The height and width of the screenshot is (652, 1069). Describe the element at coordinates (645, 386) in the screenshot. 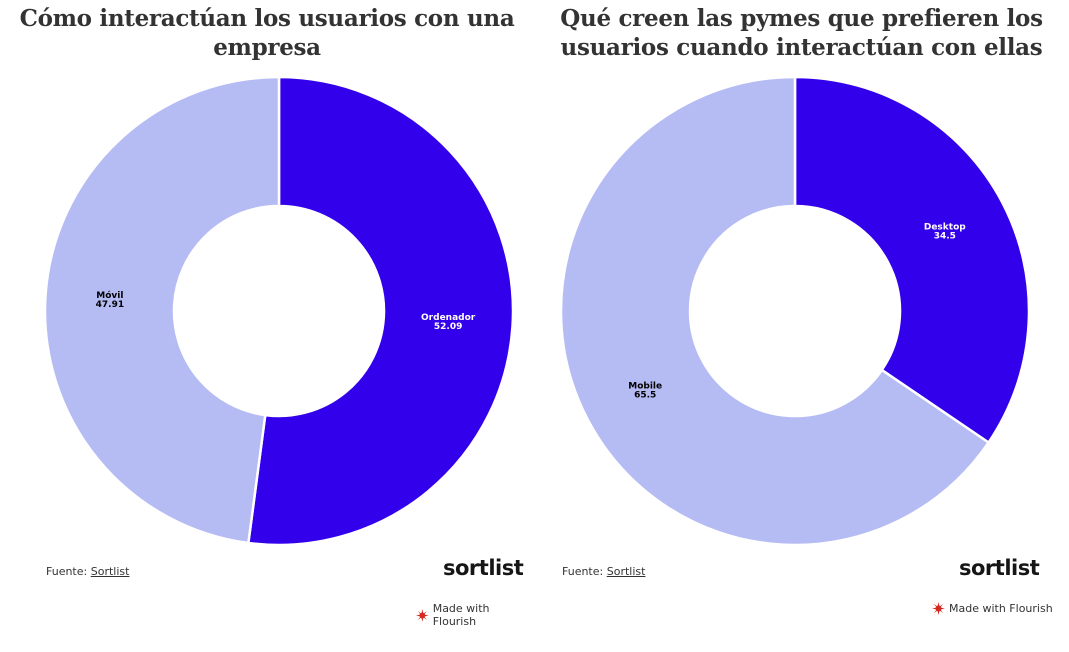

I see `slice-label: Mobile` at that location.